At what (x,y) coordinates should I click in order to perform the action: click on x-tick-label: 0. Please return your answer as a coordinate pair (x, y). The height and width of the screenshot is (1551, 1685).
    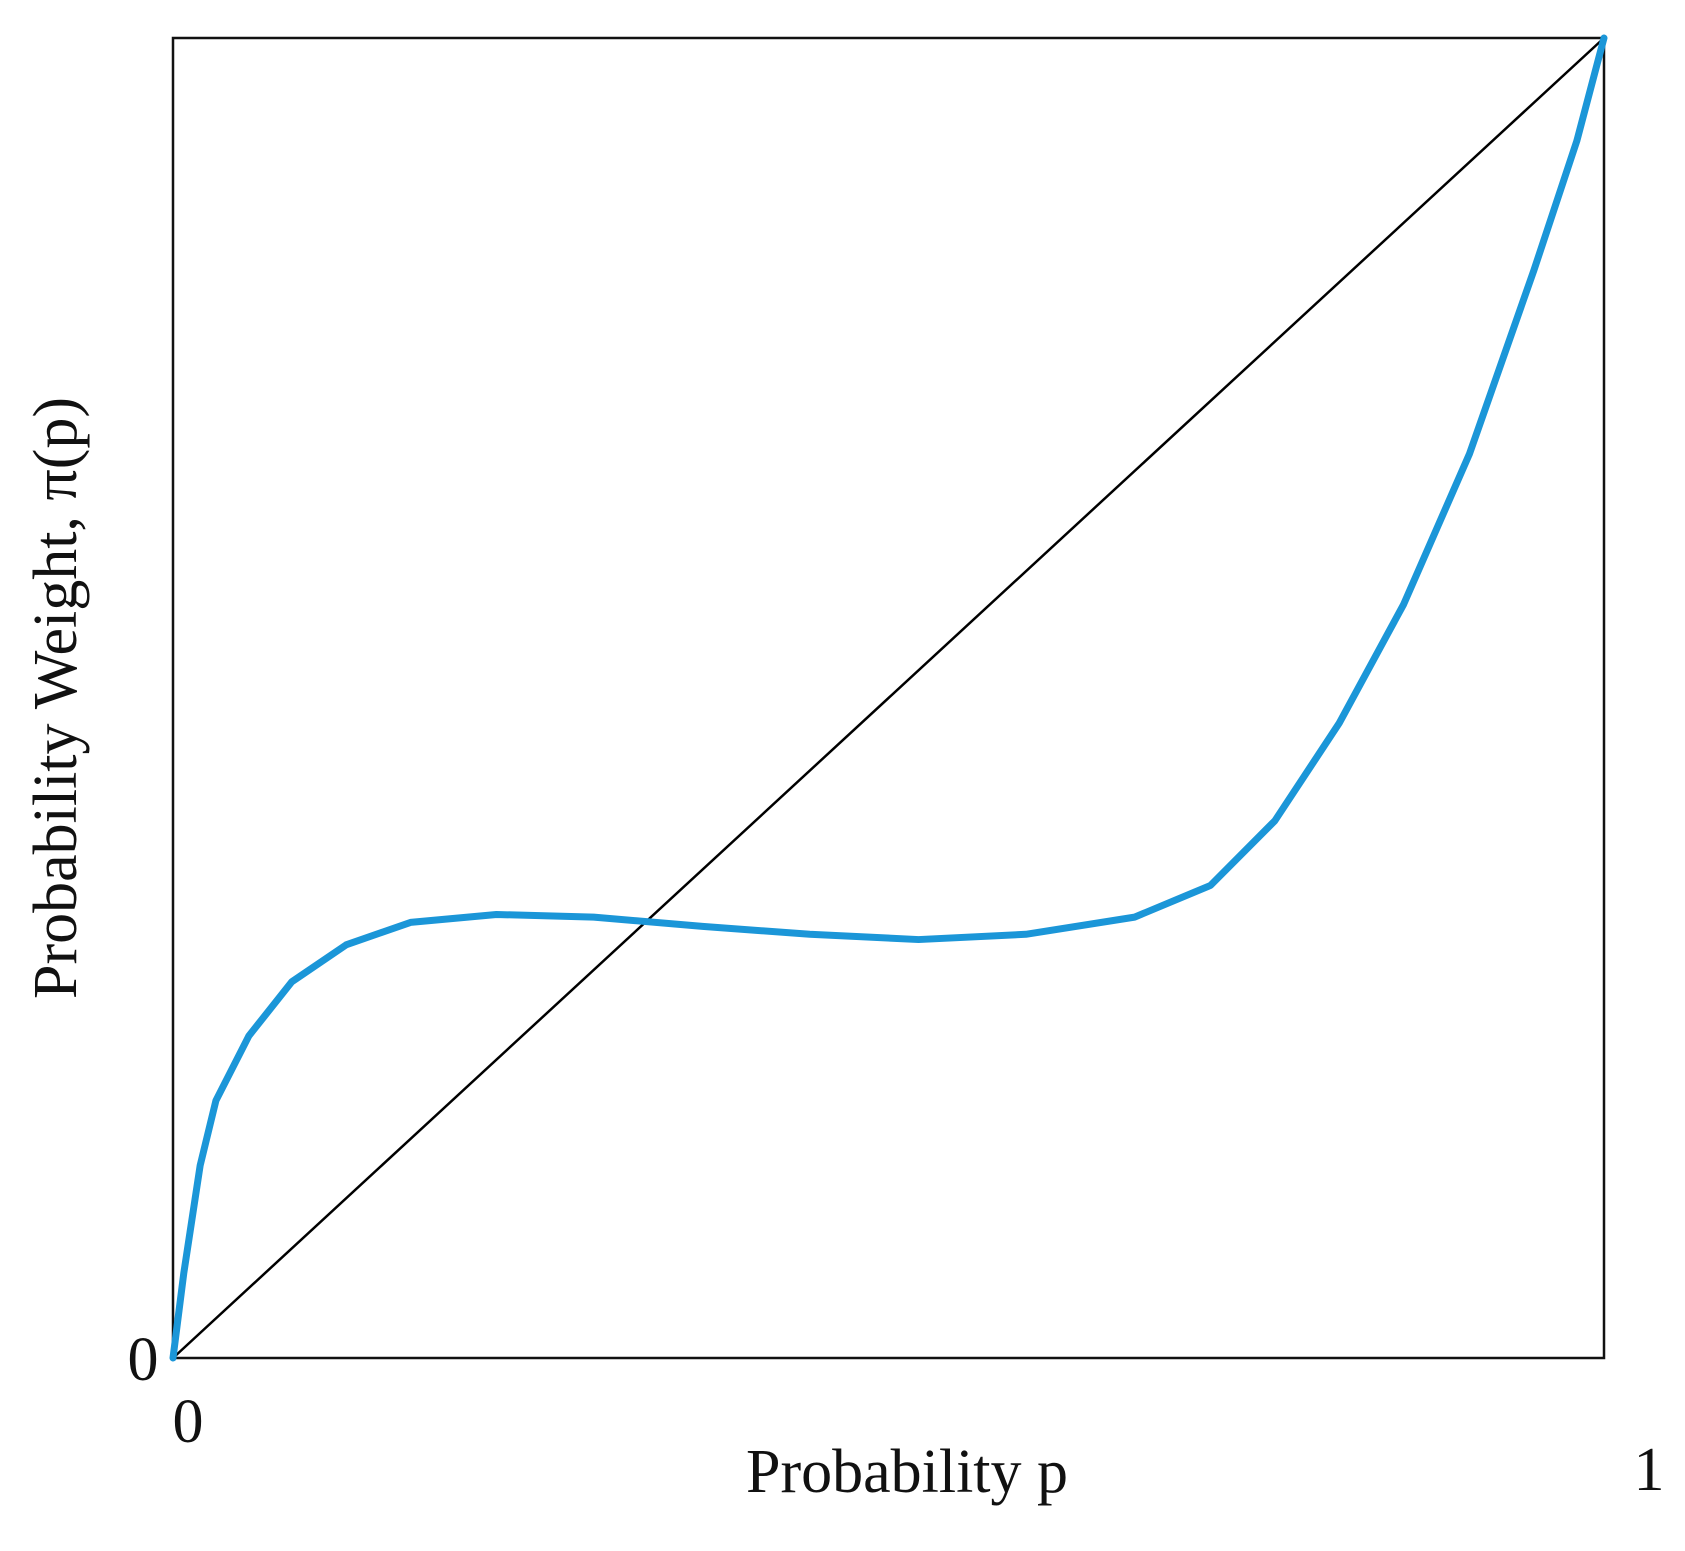
    Looking at the image, I should click on (188, 1422).